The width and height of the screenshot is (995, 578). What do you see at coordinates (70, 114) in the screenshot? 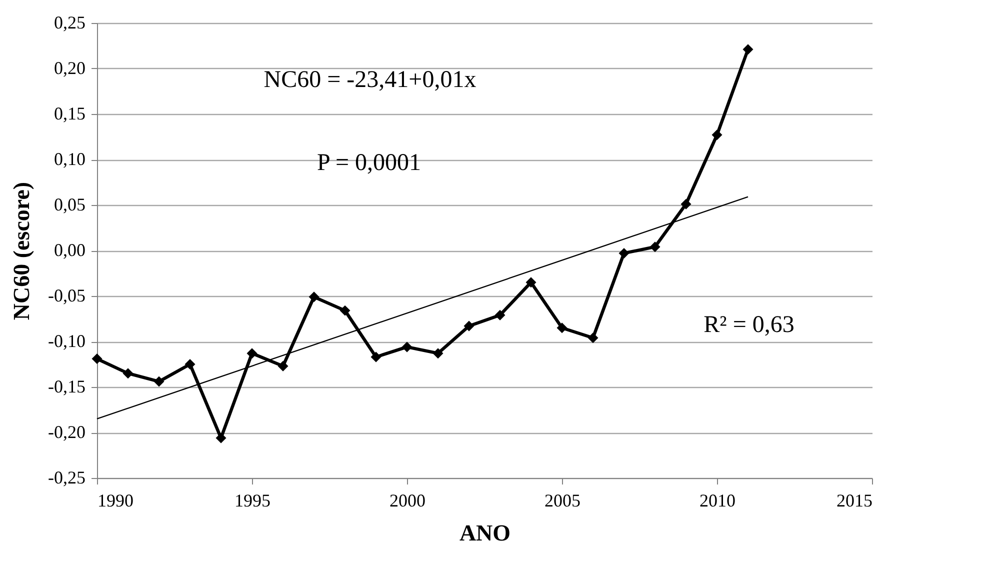
I see `y-tick-label: 0,15` at bounding box center [70, 114].